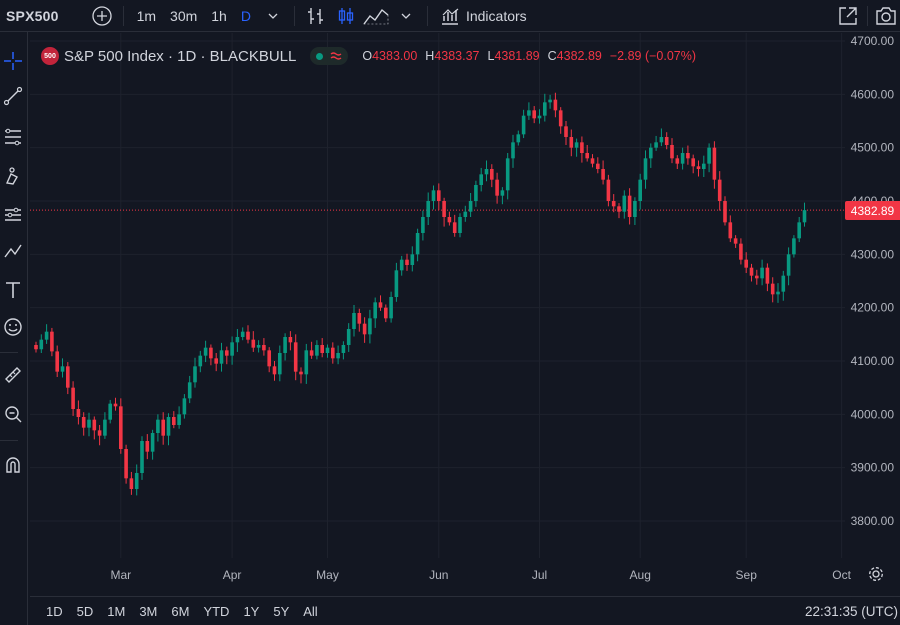 This screenshot has width=900, height=625. I want to click on camera-icon, so click(885, 16).